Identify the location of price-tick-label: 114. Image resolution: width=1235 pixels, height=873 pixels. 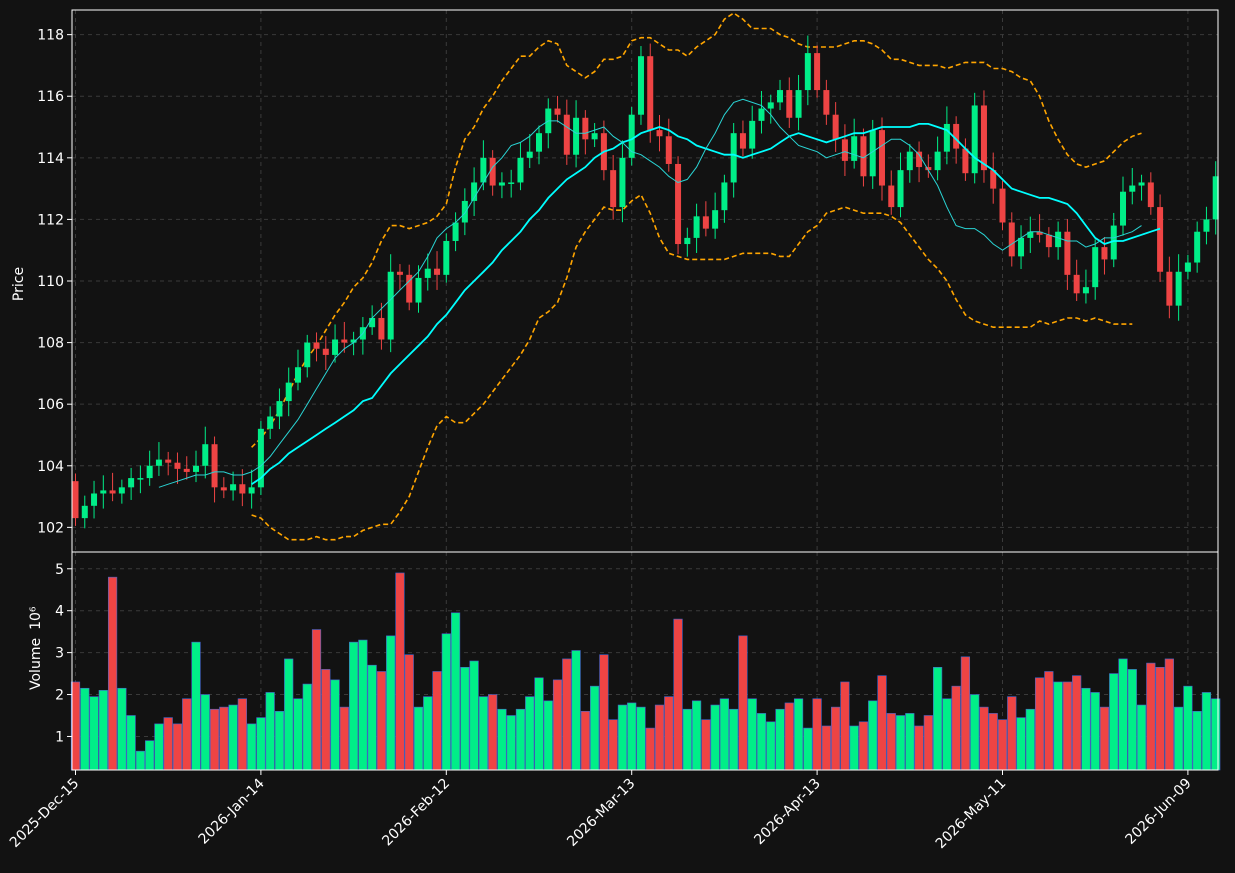
(50, 159).